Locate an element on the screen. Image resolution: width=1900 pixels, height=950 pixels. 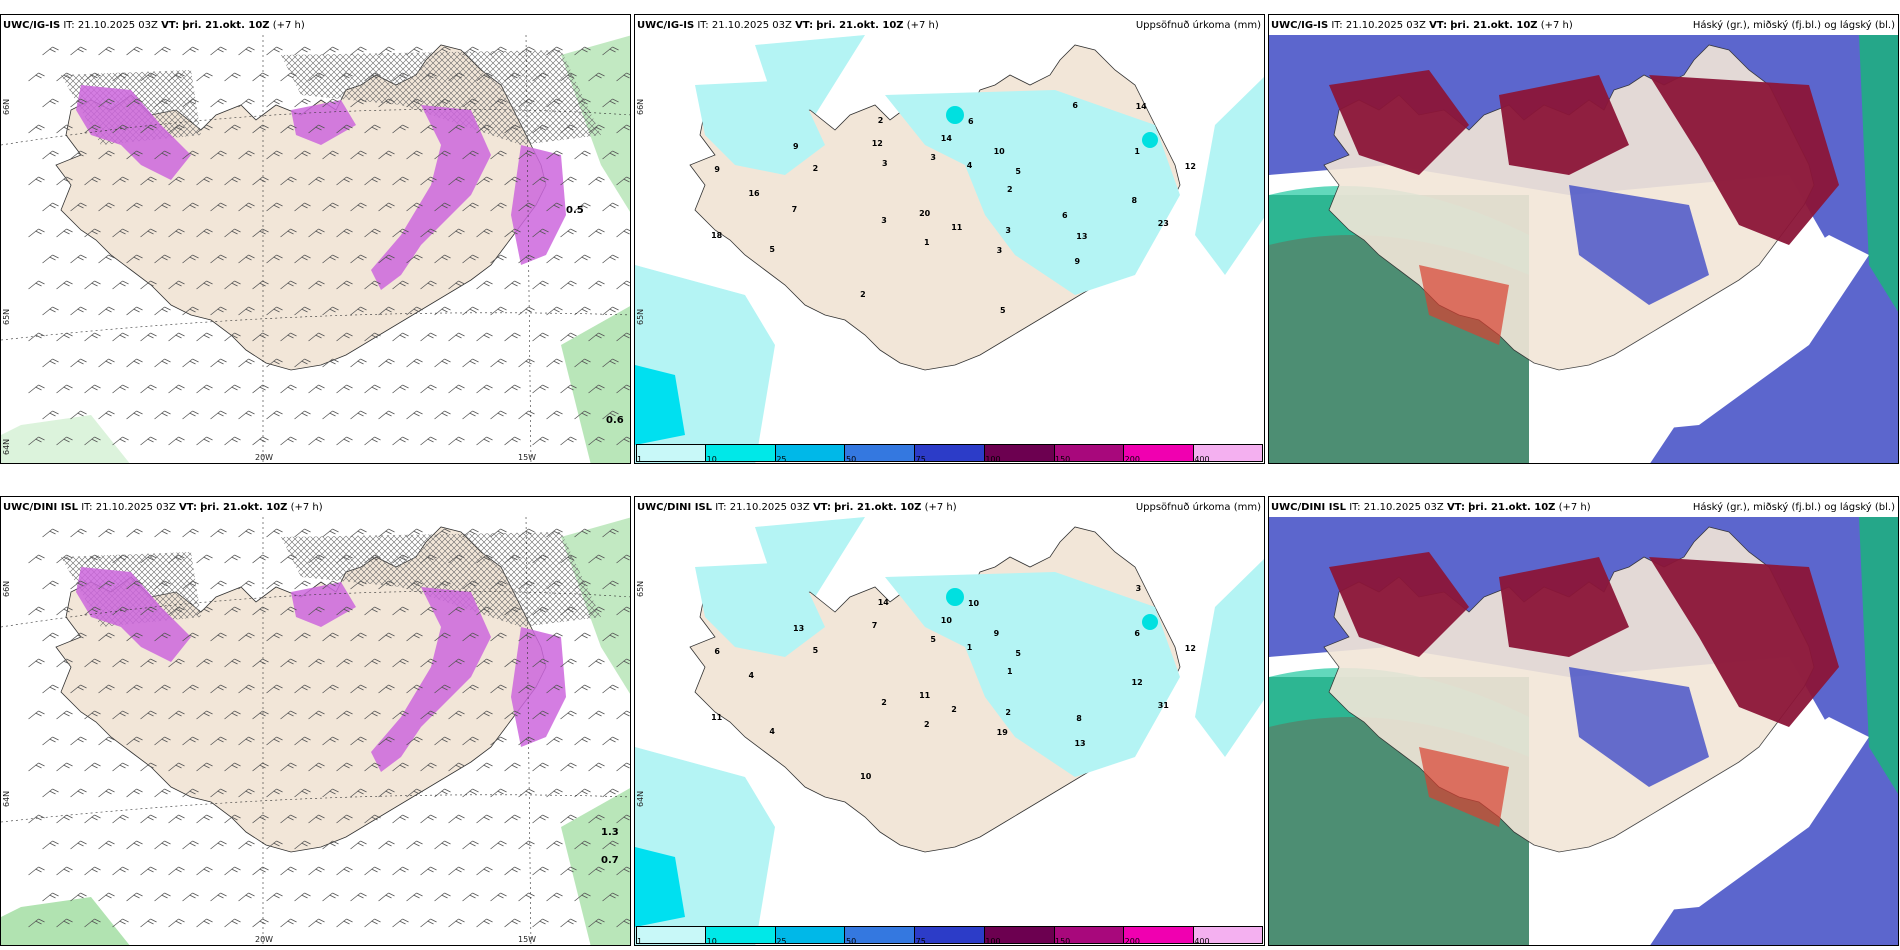
model-name: UWC/DINI ISL is located at coordinates (41, 507).